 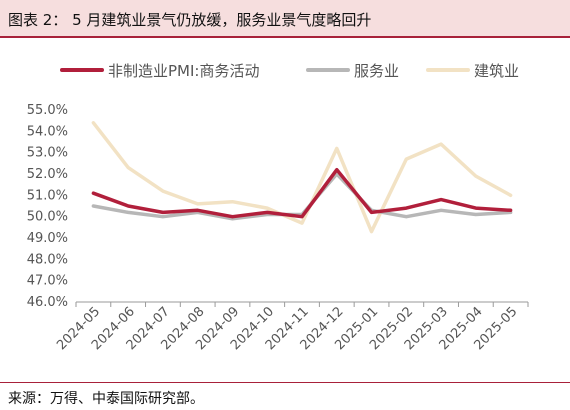 What do you see at coordinates (47, 281) in the screenshot?
I see `y-tick-label: 47.0%` at bounding box center [47, 281].